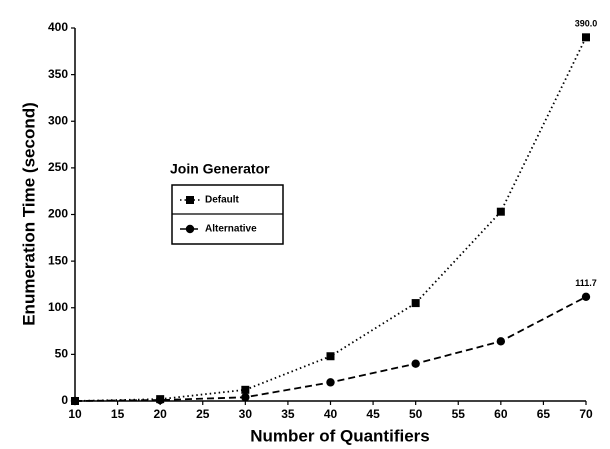 The image size is (610, 449). What do you see at coordinates (501, 414) in the screenshot?
I see `x-tick-label: 60` at bounding box center [501, 414].